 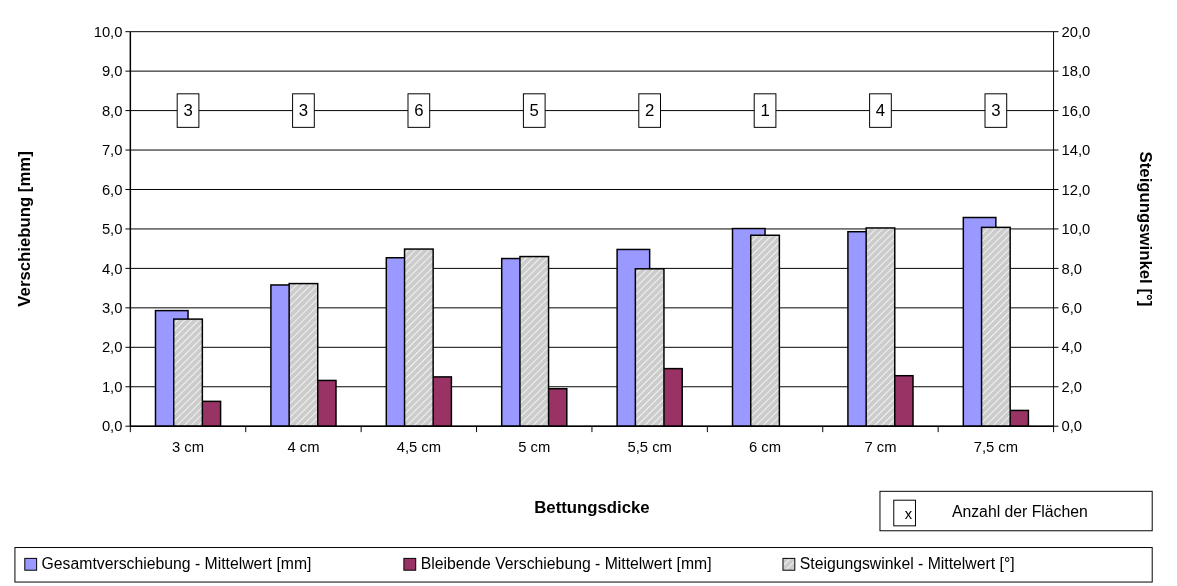 I want to click on y2-tick-label: 6,0, so click(x=1072, y=308).